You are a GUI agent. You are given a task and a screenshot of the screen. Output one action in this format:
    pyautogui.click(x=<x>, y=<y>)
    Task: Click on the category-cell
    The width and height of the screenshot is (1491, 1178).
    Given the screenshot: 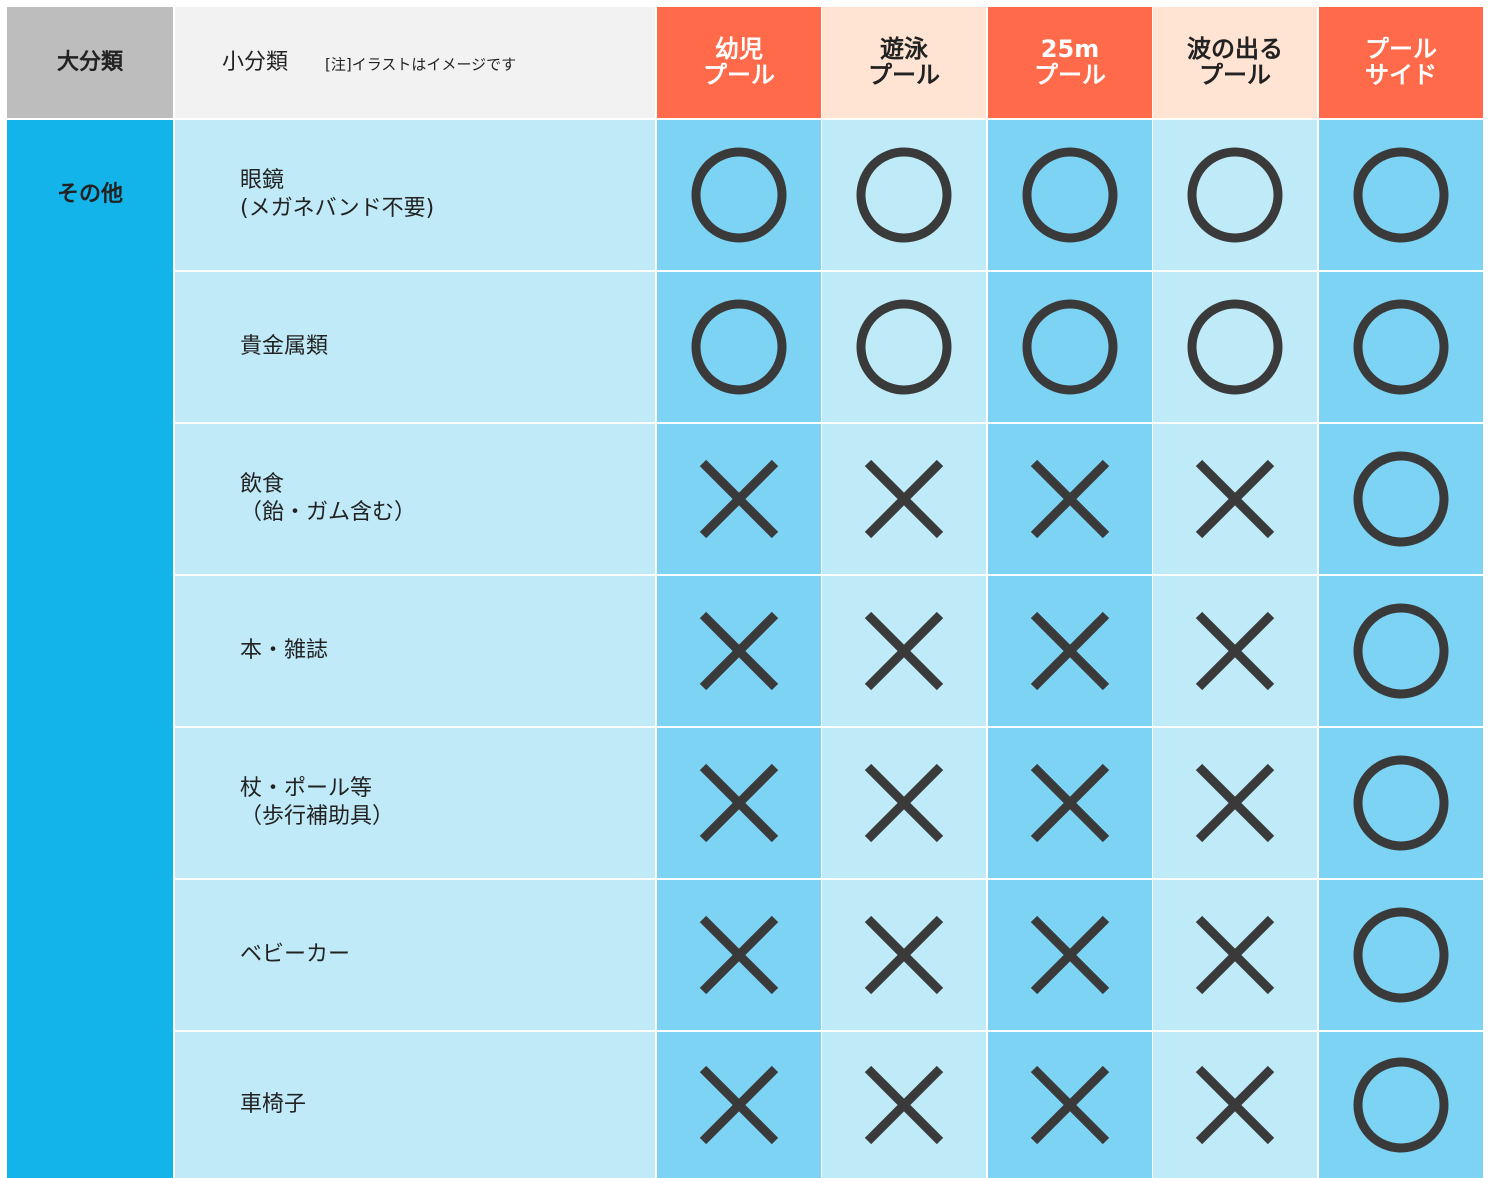 What is the action you would take?
    pyautogui.click(x=90, y=649)
    